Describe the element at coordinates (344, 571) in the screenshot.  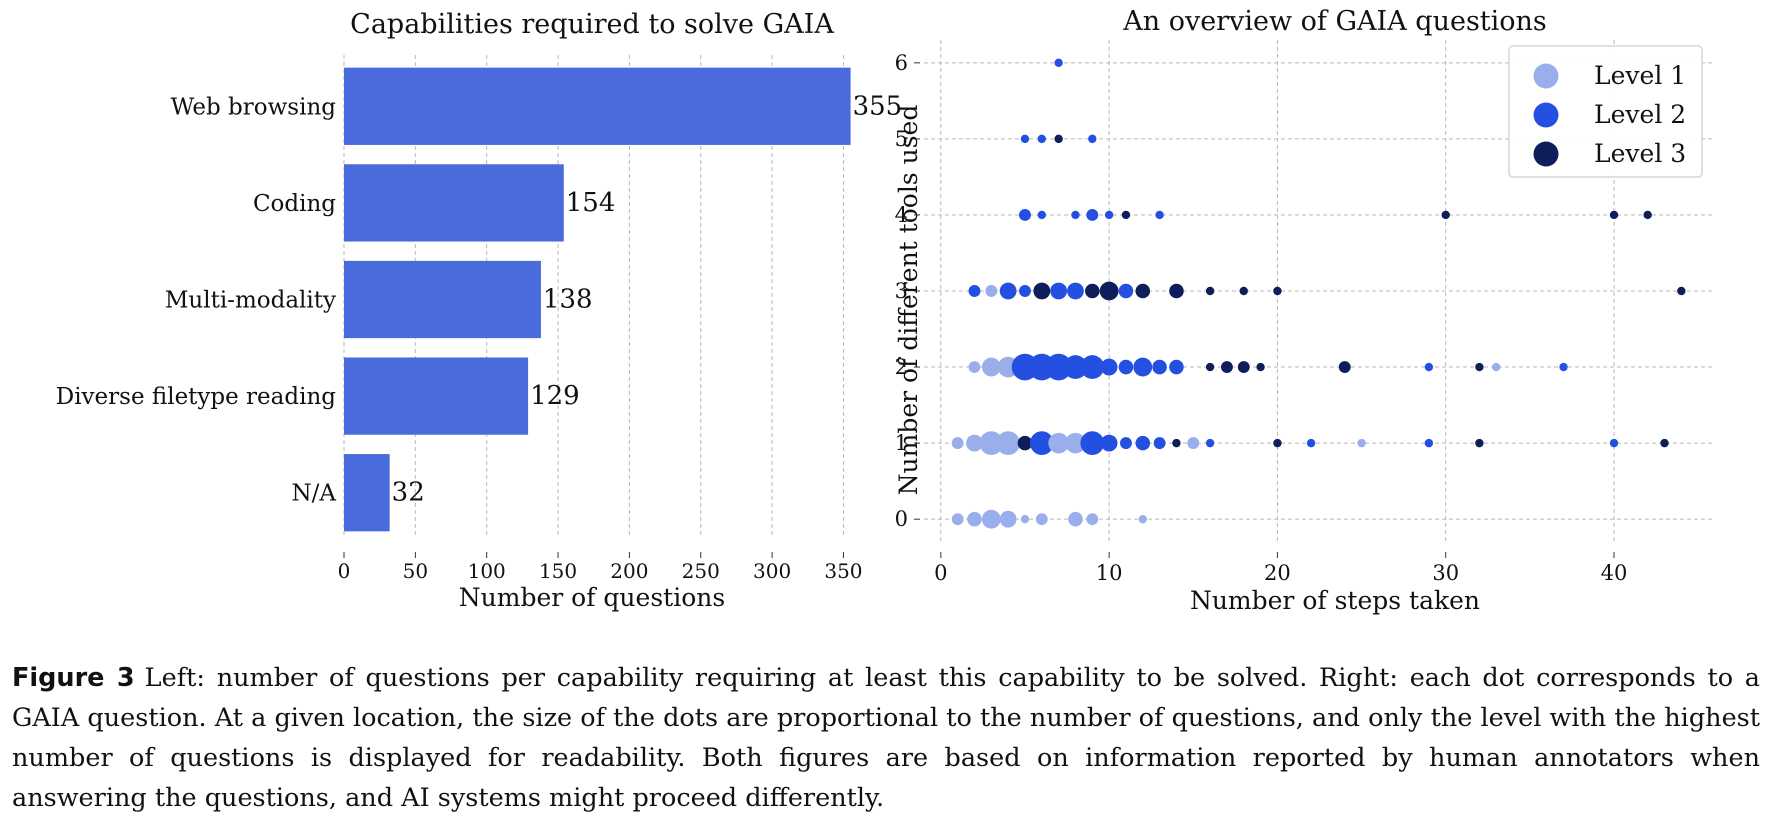
I see `bar-x-tick-label: 0` at that location.